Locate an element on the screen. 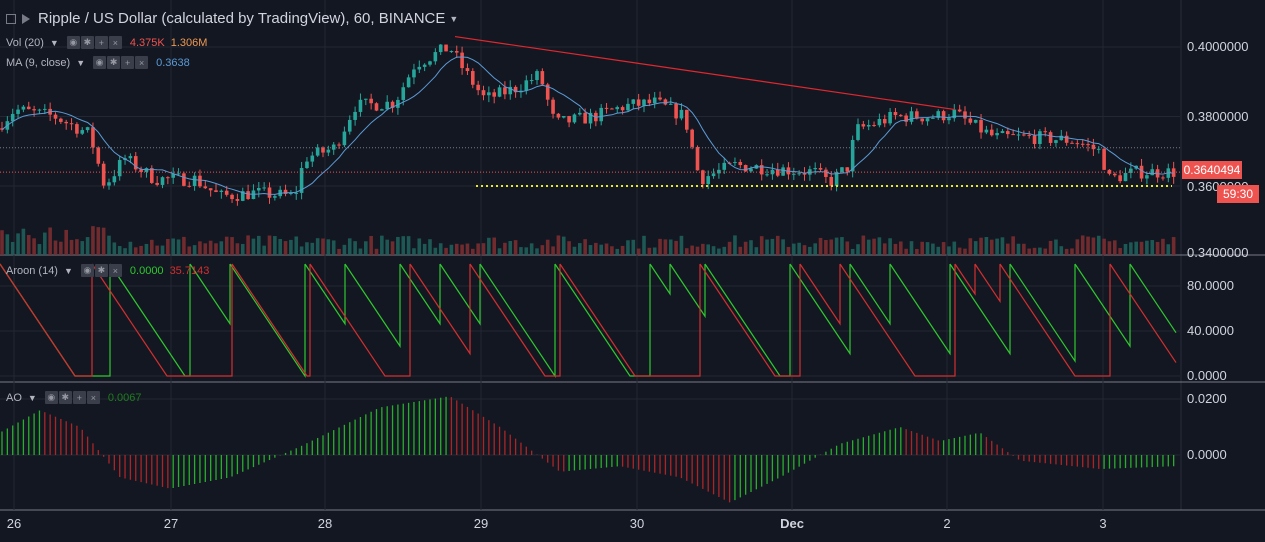 This screenshot has width=1265, height=542. ma-indicator-header: MA (9, close) ▼ ◉ ✱ + × 0.3638 is located at coordinates (101, 62).